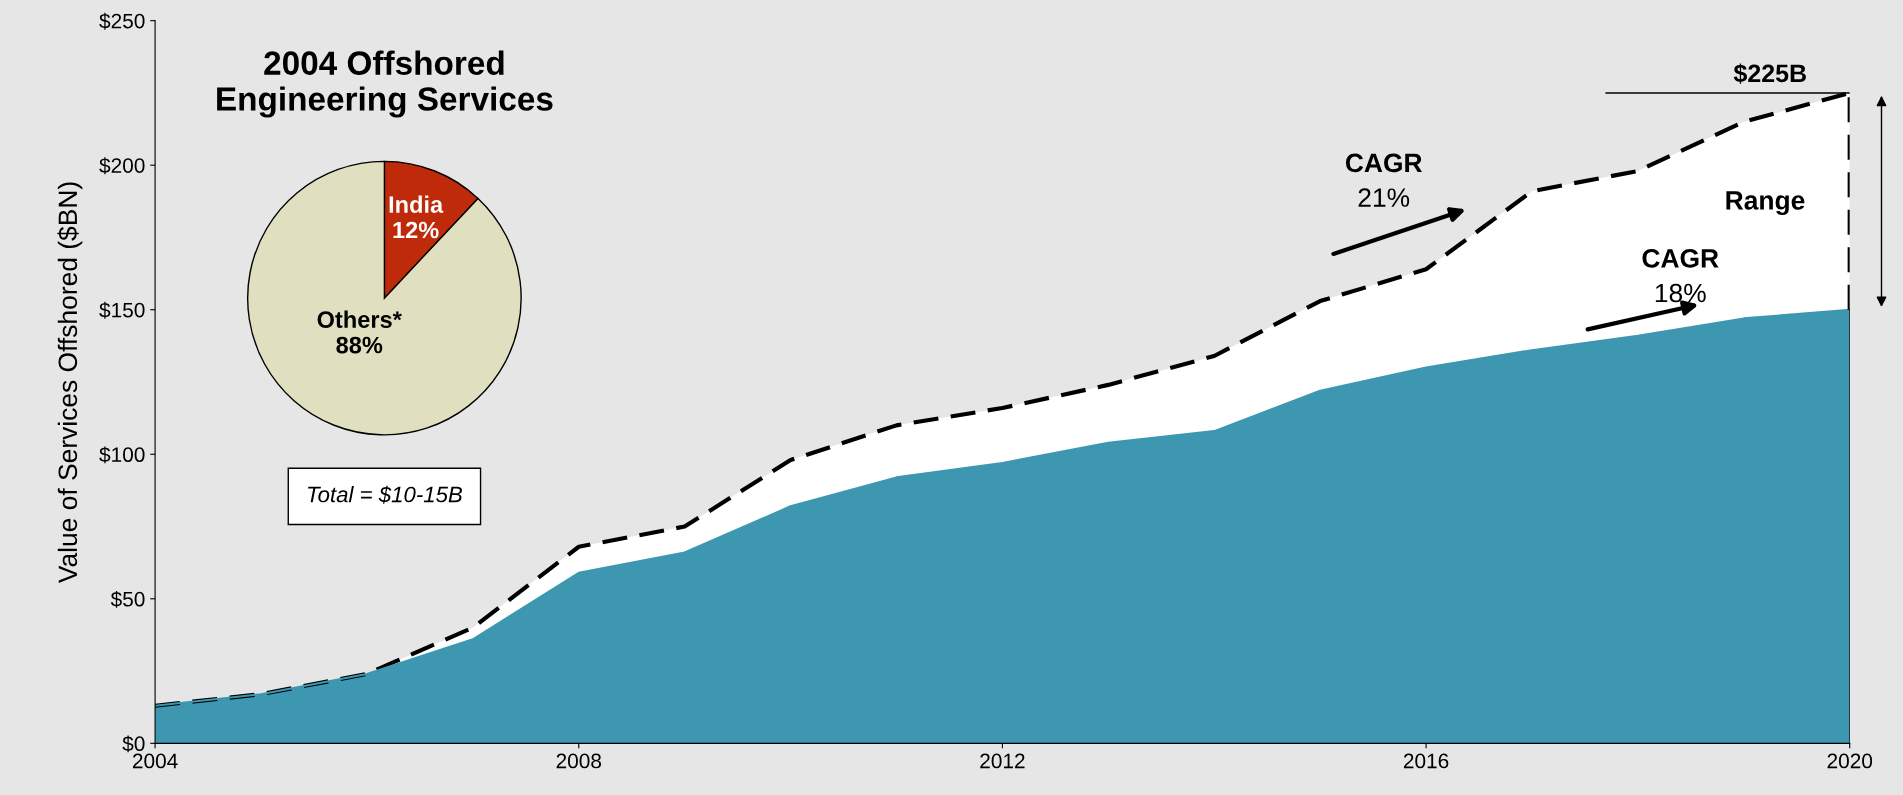  Describe the element at coordinates (122, 455) in the screenshot. I see `y-tick-label: $100` at that location.